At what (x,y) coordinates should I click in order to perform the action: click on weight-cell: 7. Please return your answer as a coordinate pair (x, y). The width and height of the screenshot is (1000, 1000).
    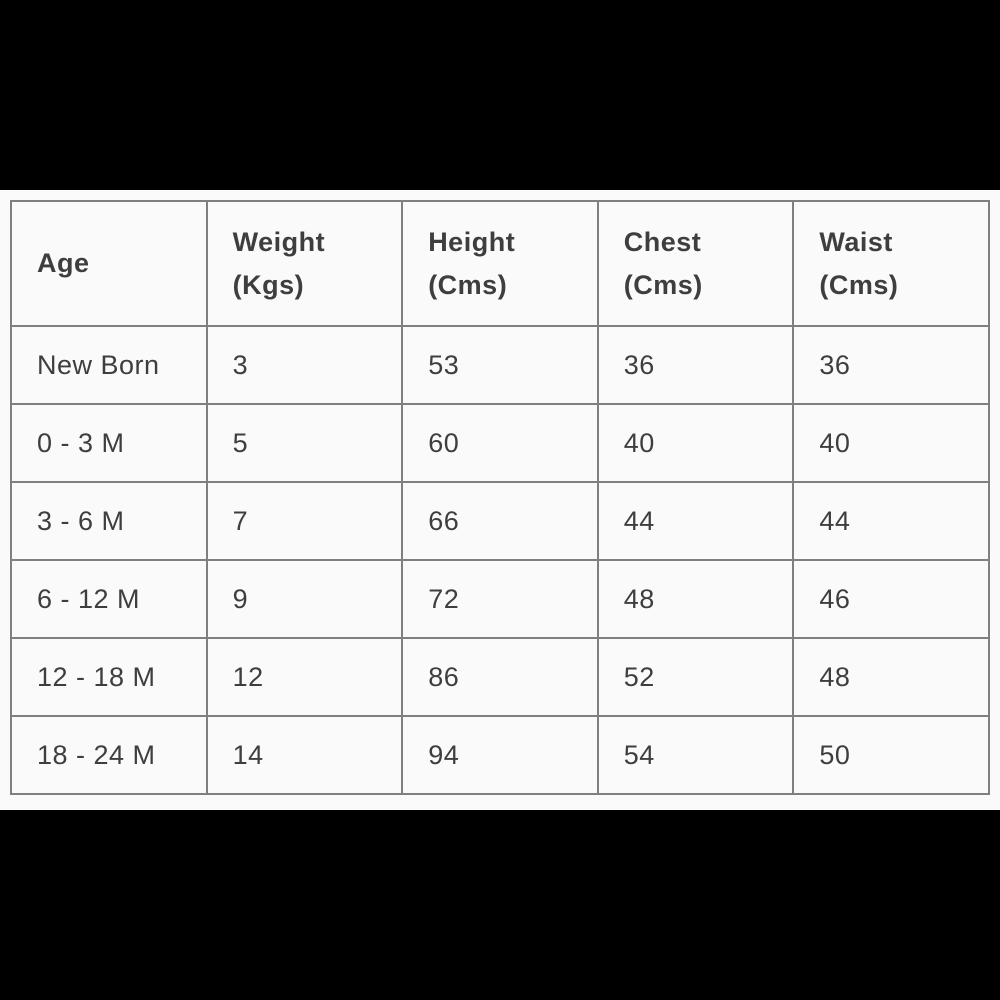
    Looking at the image, I should click on (304, 521).